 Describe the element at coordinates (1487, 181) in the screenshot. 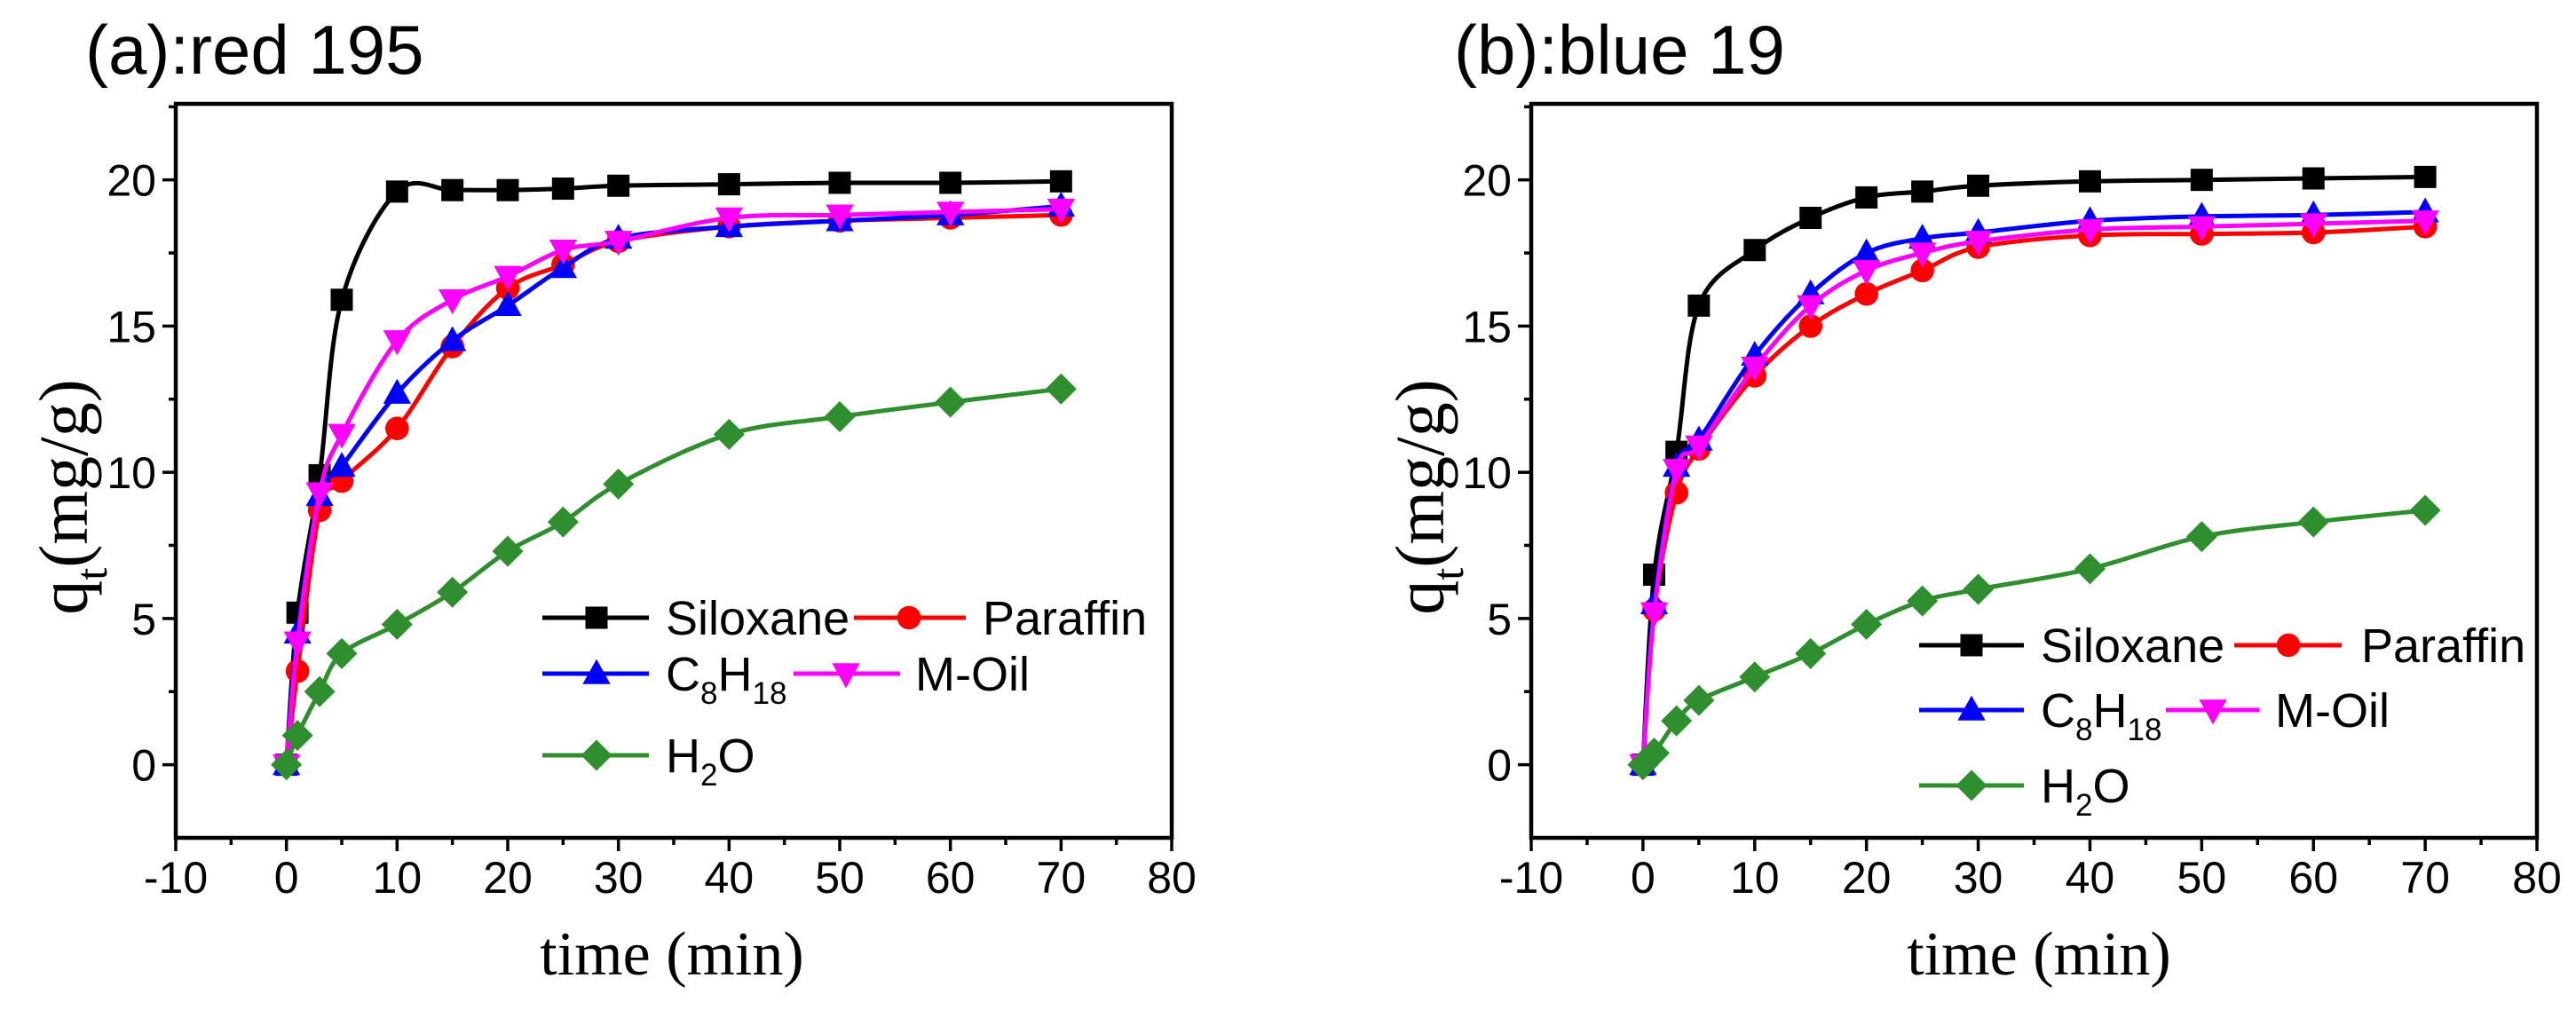

I see `chart-b-y-tick-label: 20` at that location.